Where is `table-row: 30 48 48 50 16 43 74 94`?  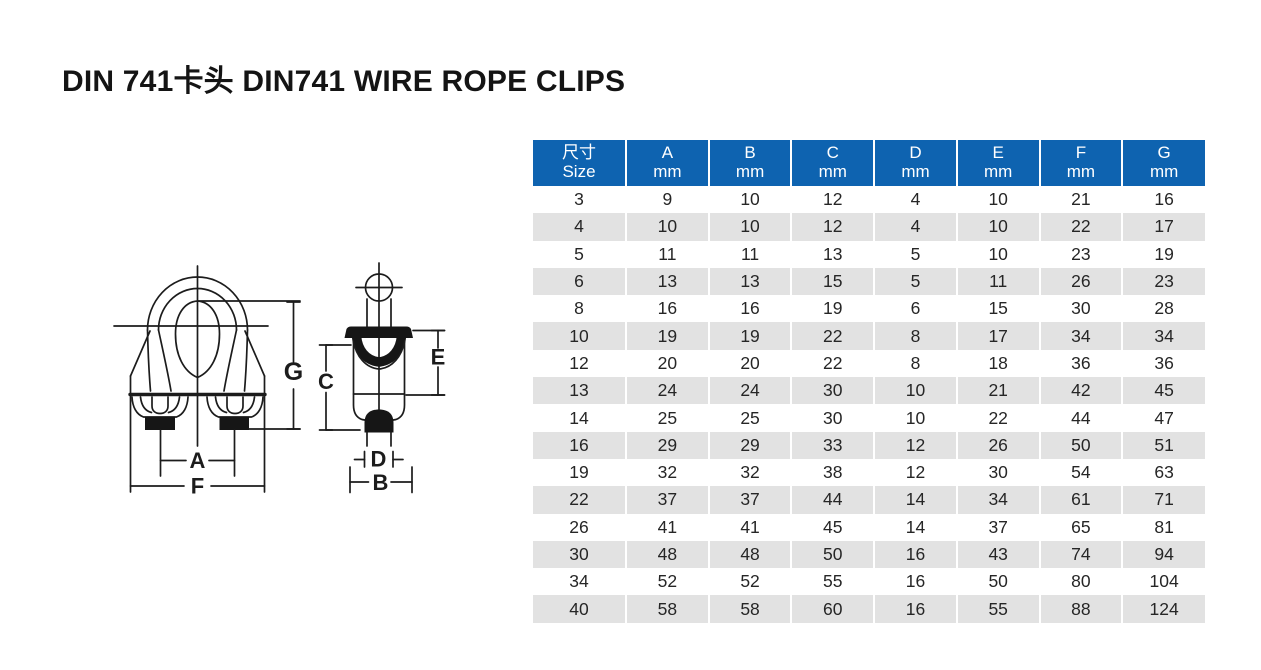 table-row: 30 48 48 50 16 43 74 94 is located at coordinates (869, 554).